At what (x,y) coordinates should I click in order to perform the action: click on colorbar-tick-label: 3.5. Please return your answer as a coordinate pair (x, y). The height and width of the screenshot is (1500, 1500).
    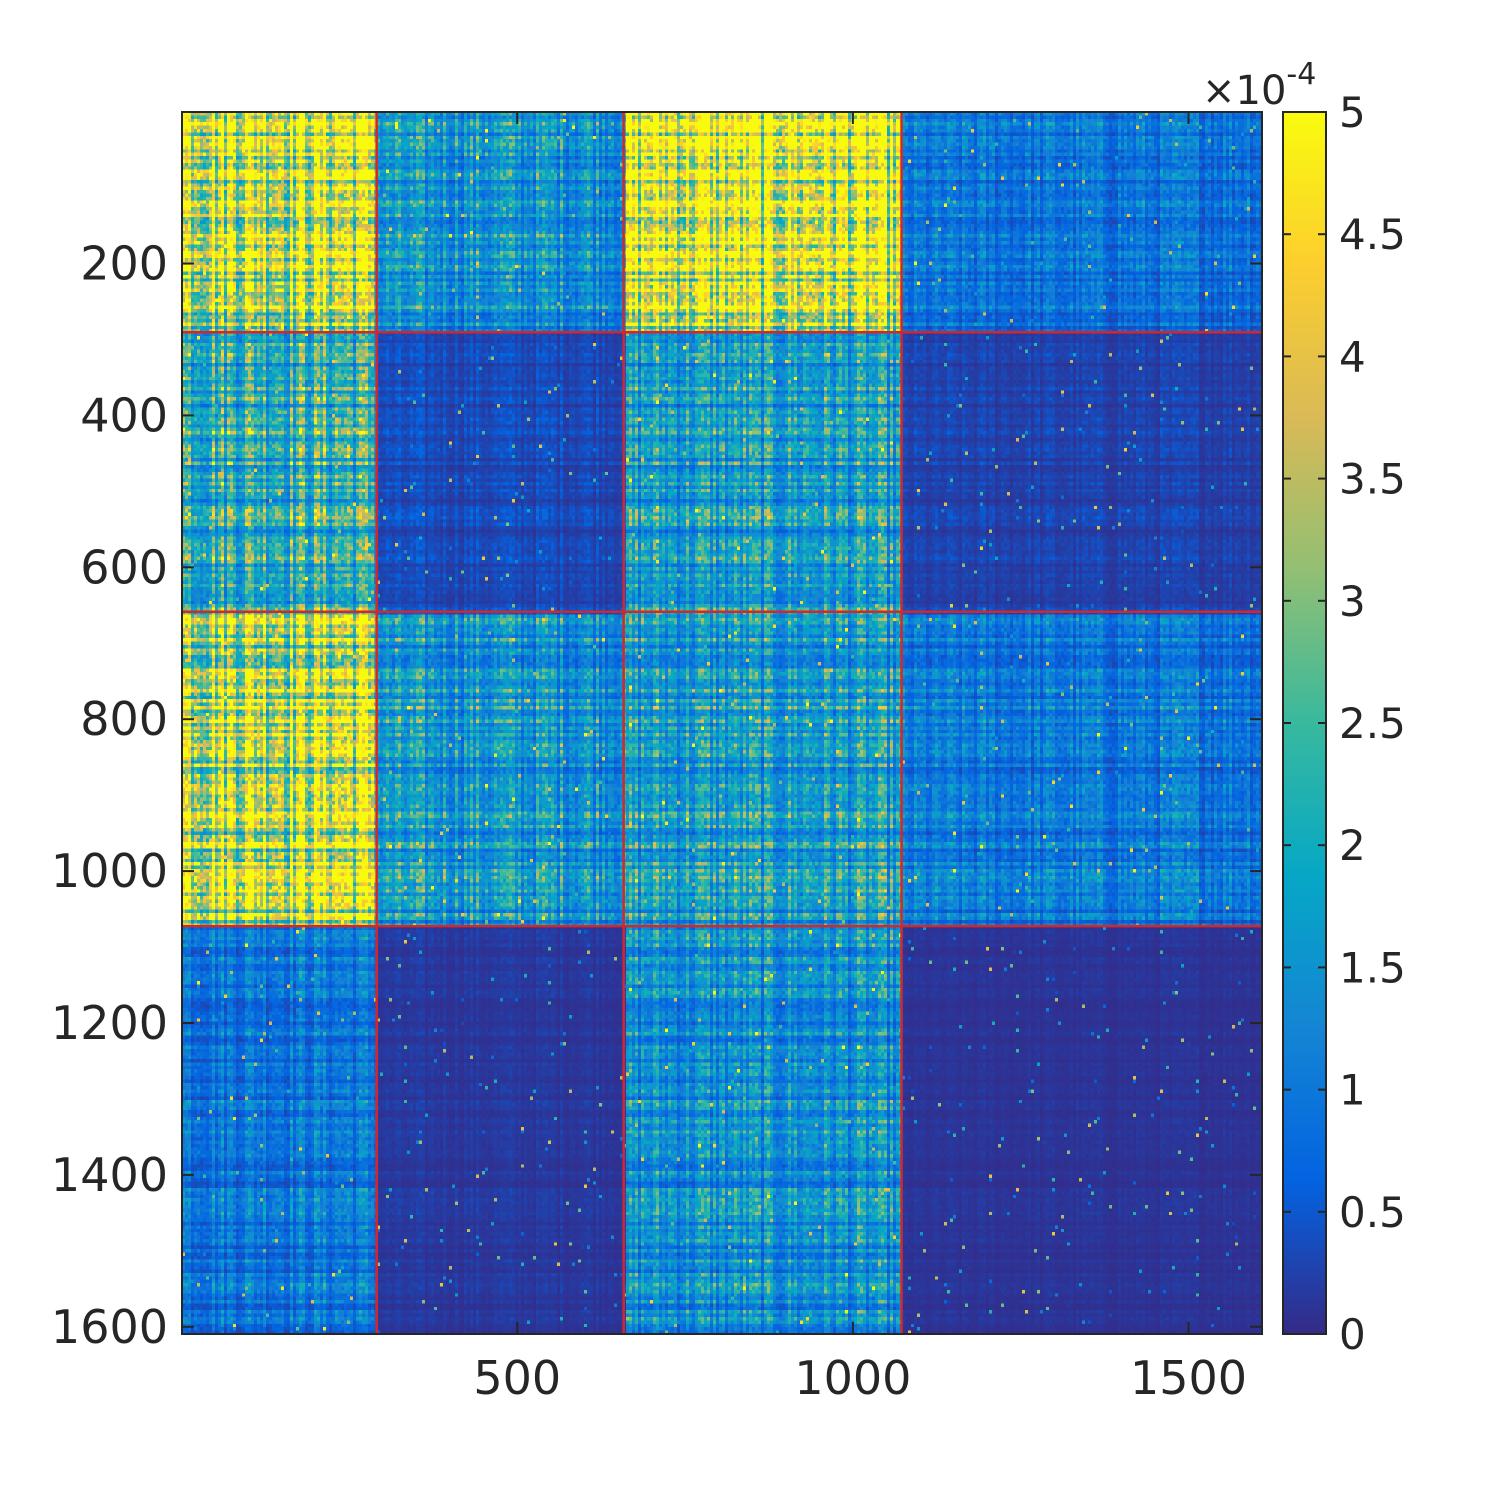
    Looking at the image, I should click on (1372, 479).